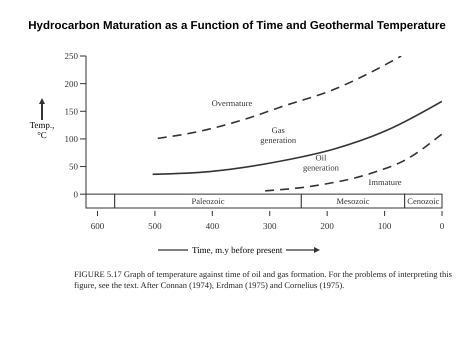 The width and height of the screenshot is (474, 355). What do you see at coordinates (385, 182) in the screenshot?
I see `annotation: Immature` at bounding box center [385, 182].